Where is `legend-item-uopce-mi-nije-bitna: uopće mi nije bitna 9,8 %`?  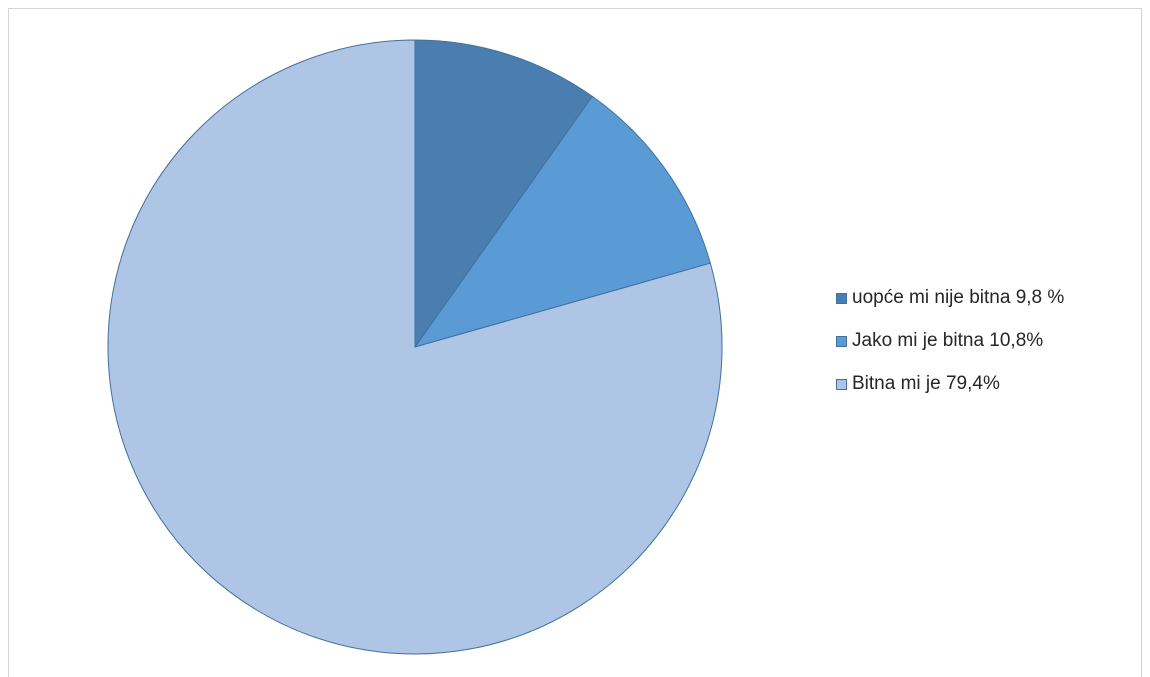
legend-item-uopce-mi-nije-bitna: uopće mi nije bitna 9,8 % is located at coordinates (950, 297).